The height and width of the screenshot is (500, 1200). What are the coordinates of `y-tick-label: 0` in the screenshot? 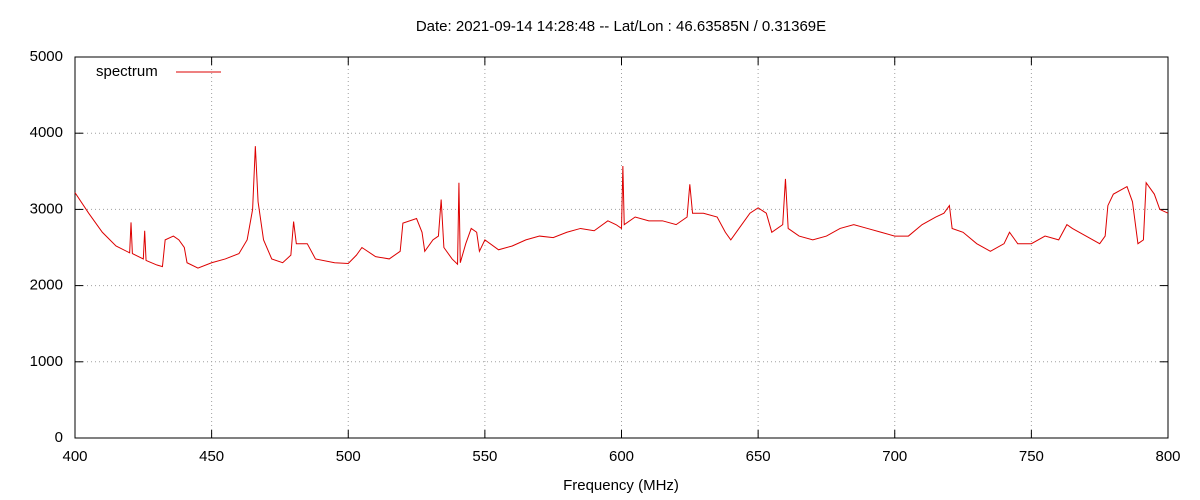 It's located at (59, 437).